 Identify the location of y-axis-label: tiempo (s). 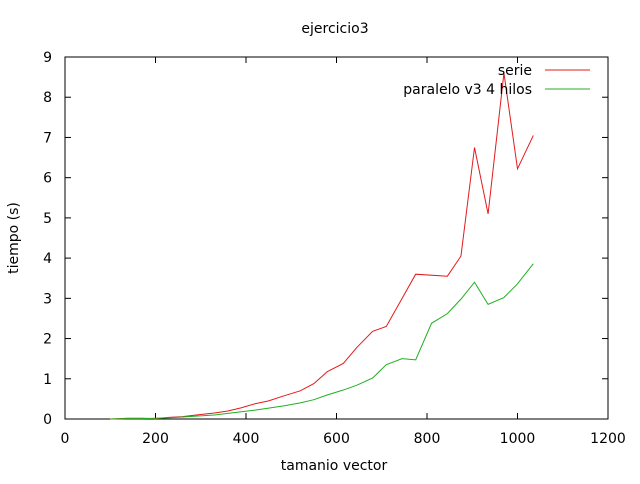
(14, 238).